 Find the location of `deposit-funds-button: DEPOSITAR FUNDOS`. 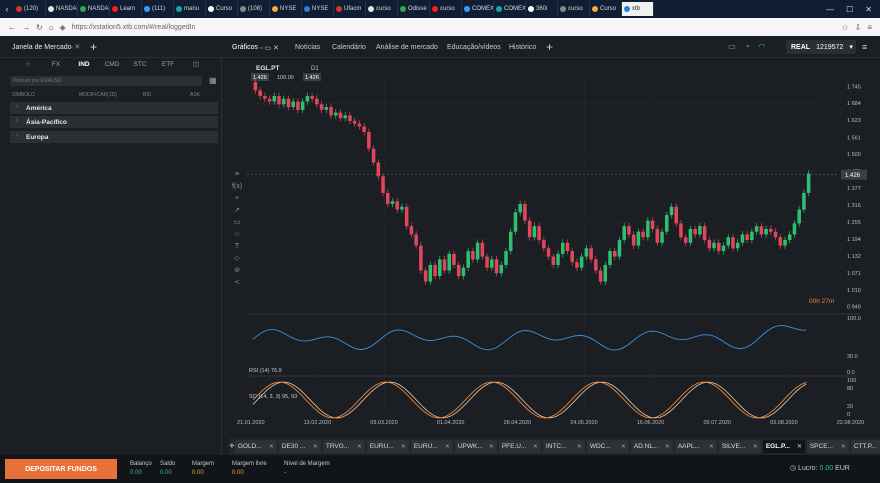

deposit-funds-button: DEPOSITAR FUNDOS is located at coordinates (61, 469).